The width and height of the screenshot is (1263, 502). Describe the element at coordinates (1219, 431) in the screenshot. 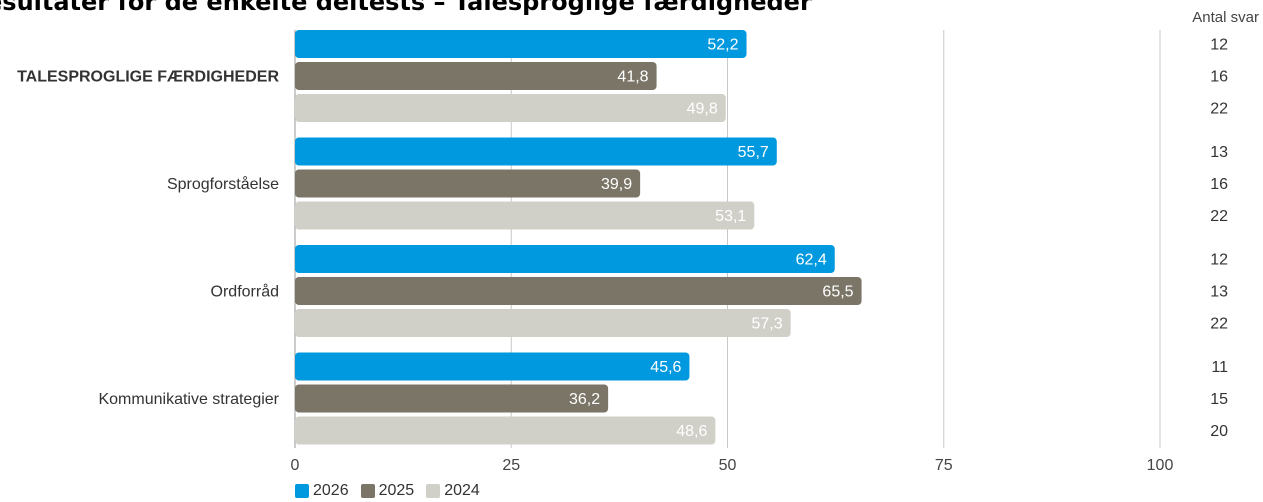

I see `count-label: 20` at that location.